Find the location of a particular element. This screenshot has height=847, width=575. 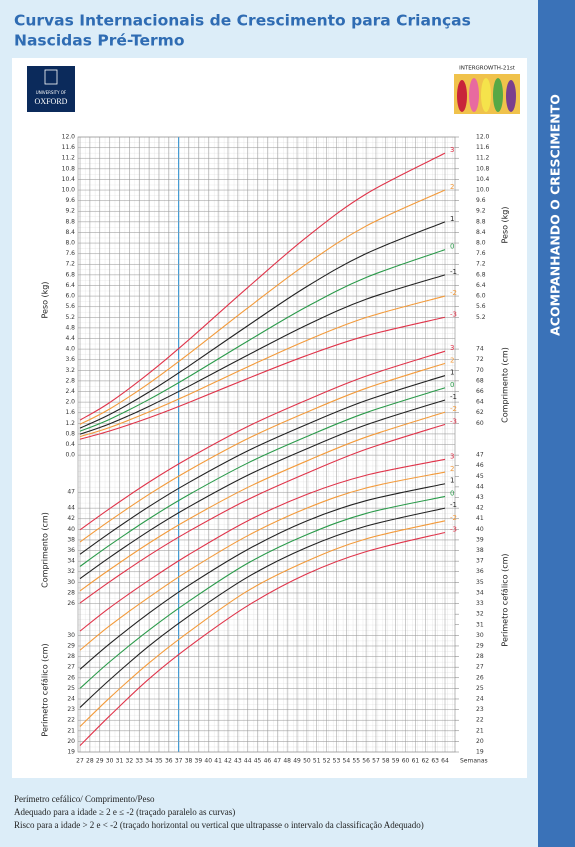

x-tick-label: 45 is located at coordinates (258, 761).